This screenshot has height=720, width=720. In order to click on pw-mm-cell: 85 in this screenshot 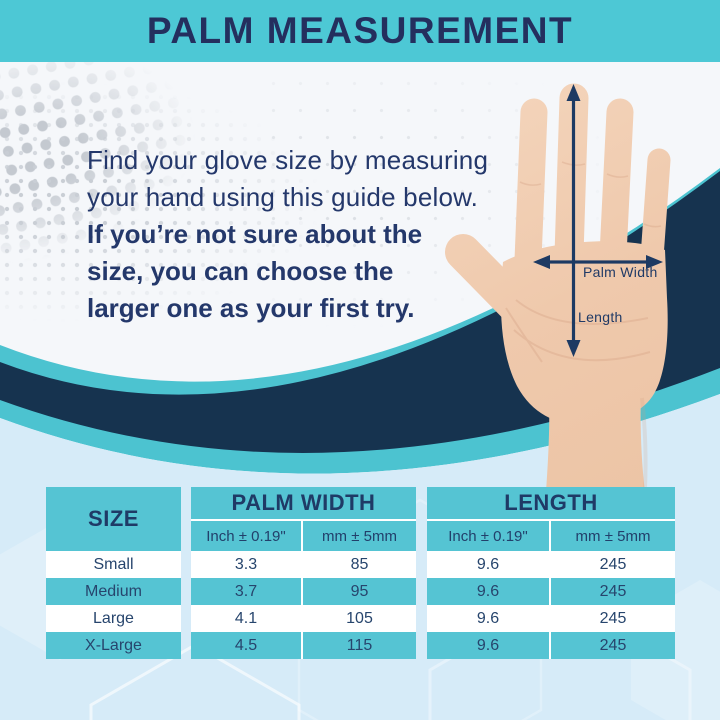, I will do `click(359, 564)`.